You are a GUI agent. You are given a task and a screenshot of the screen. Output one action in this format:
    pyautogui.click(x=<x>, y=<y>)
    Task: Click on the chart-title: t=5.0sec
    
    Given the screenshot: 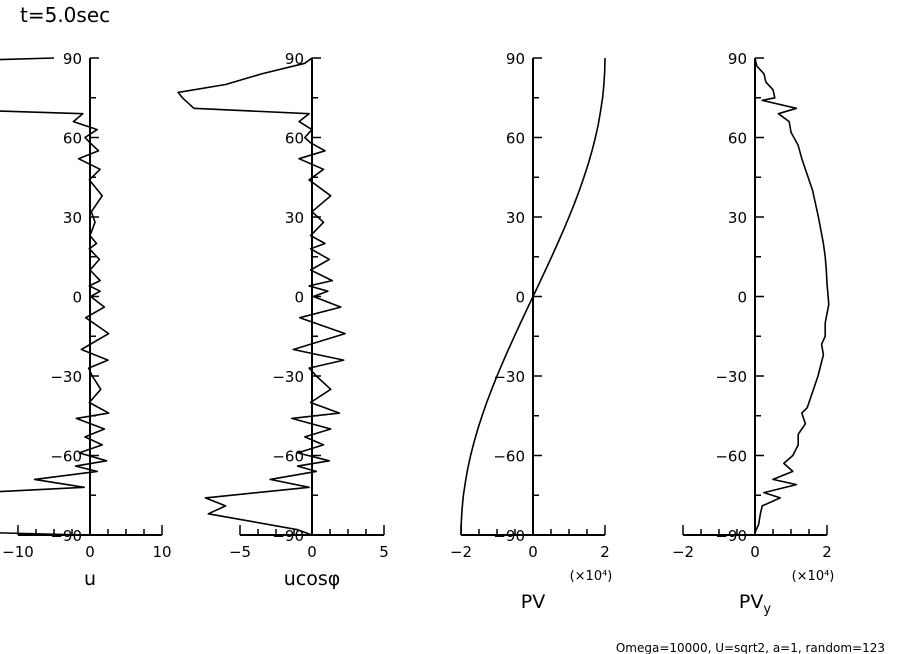 What is the action you would take?
    pyautogui.click(x=65, y=15)
    